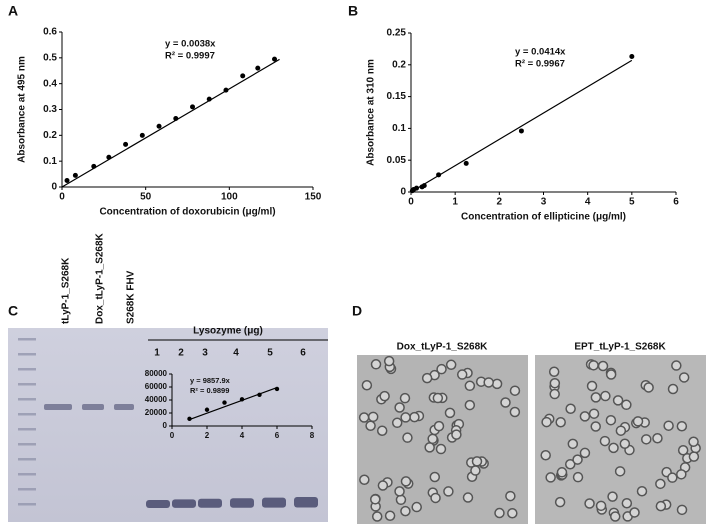  I want to click on equation: y = 0.0038x, so click(190, 44).